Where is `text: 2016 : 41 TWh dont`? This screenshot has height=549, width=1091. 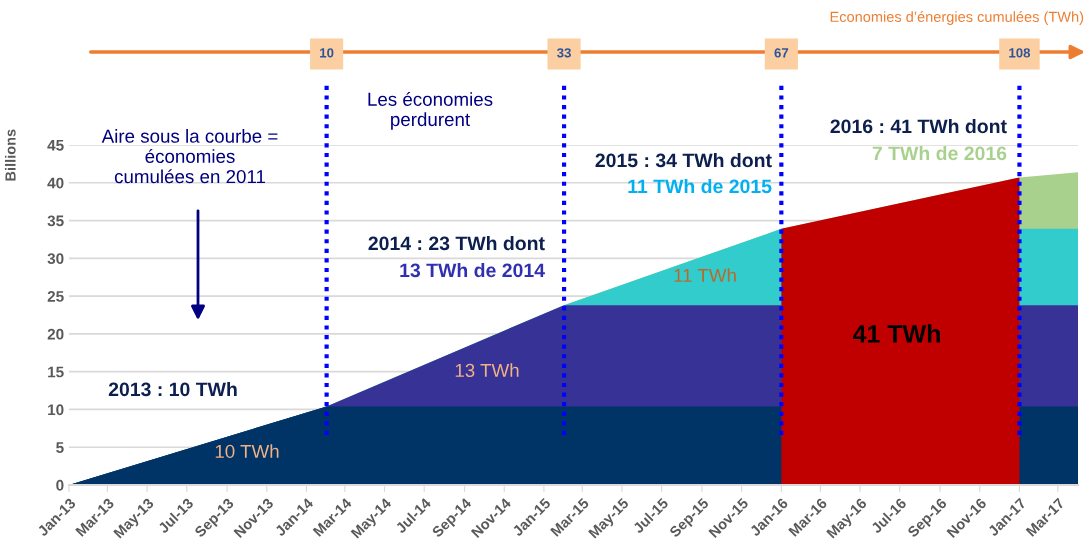
text: 2016 : 41 TWh dont is located at coordinates (918, 126).